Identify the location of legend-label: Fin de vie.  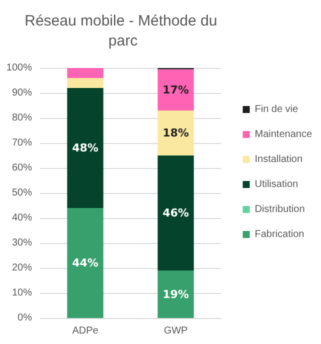
(276, 109).